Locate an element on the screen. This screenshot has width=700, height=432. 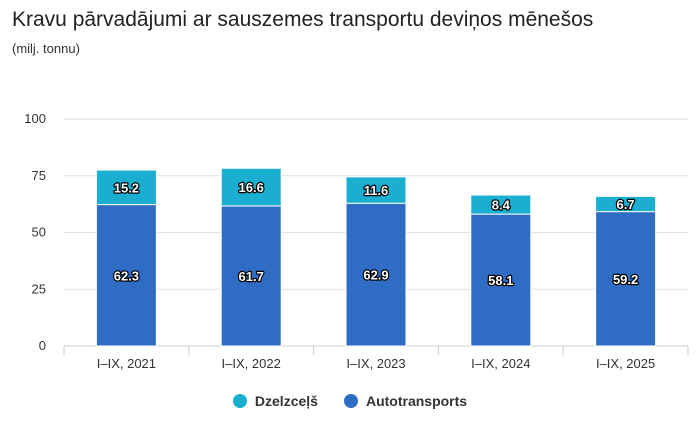
data-label: 58.1 is located at coordinates (500, 280).